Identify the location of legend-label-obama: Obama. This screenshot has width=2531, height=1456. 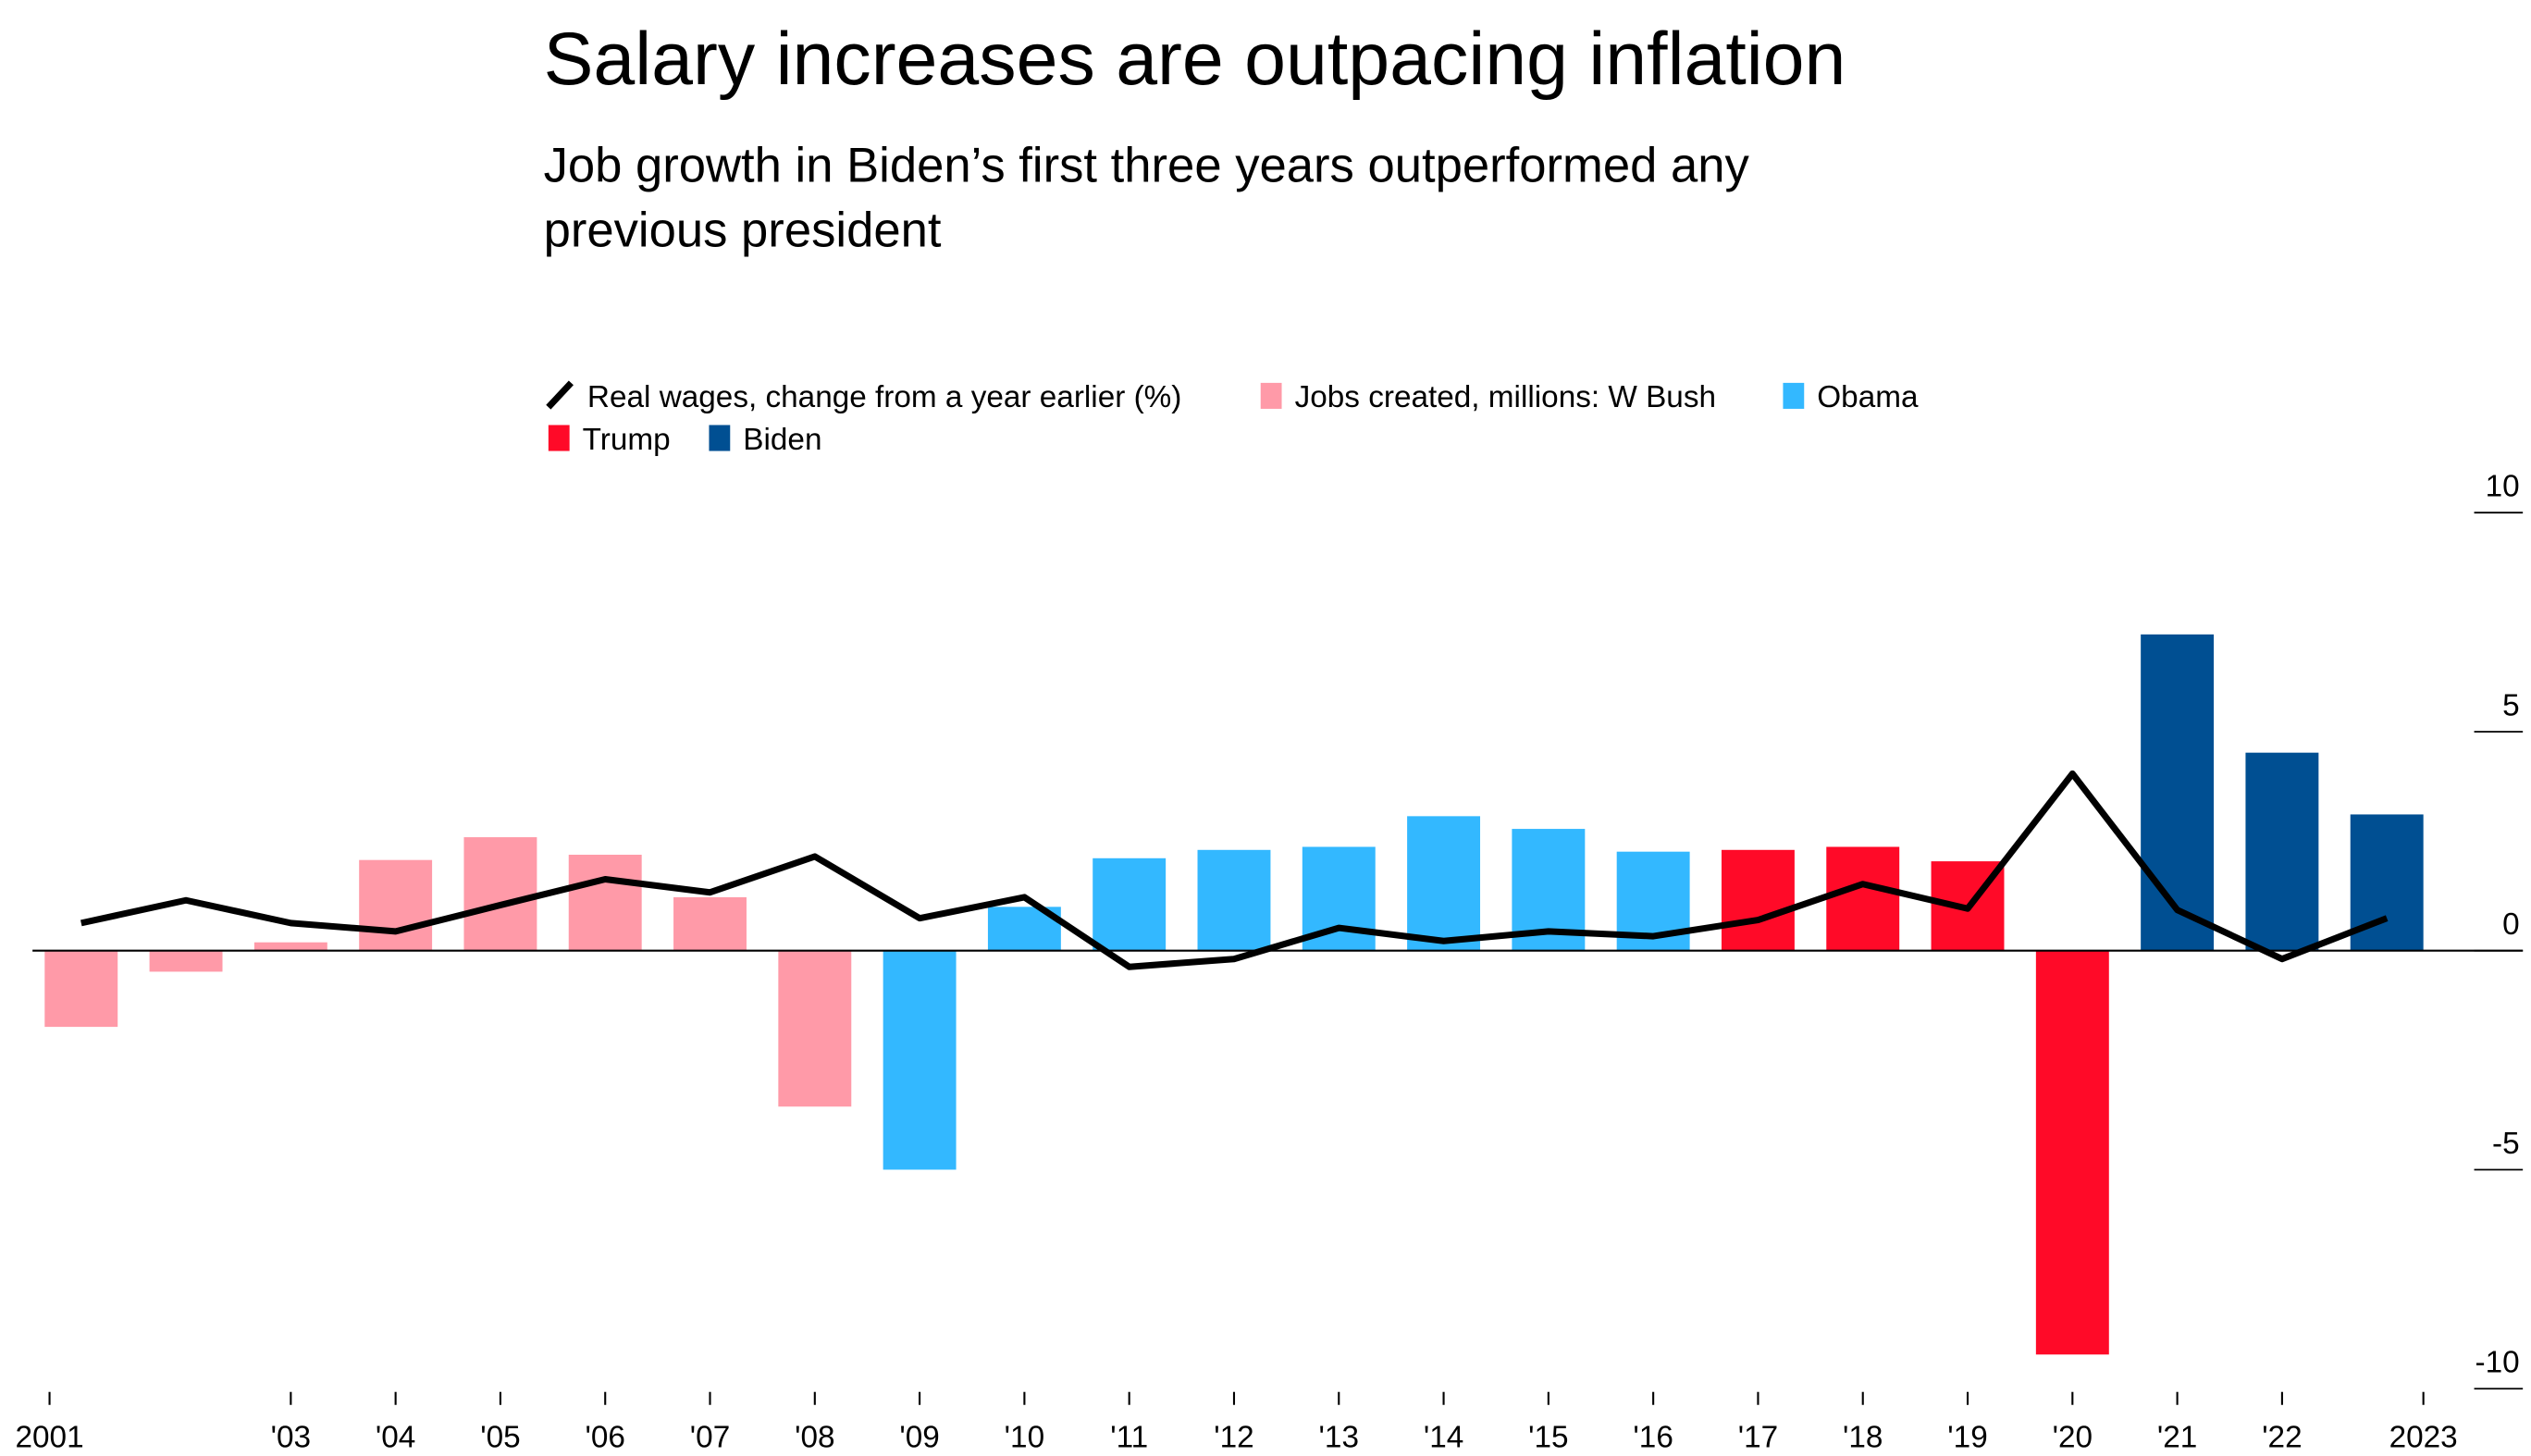
(1868, 397).